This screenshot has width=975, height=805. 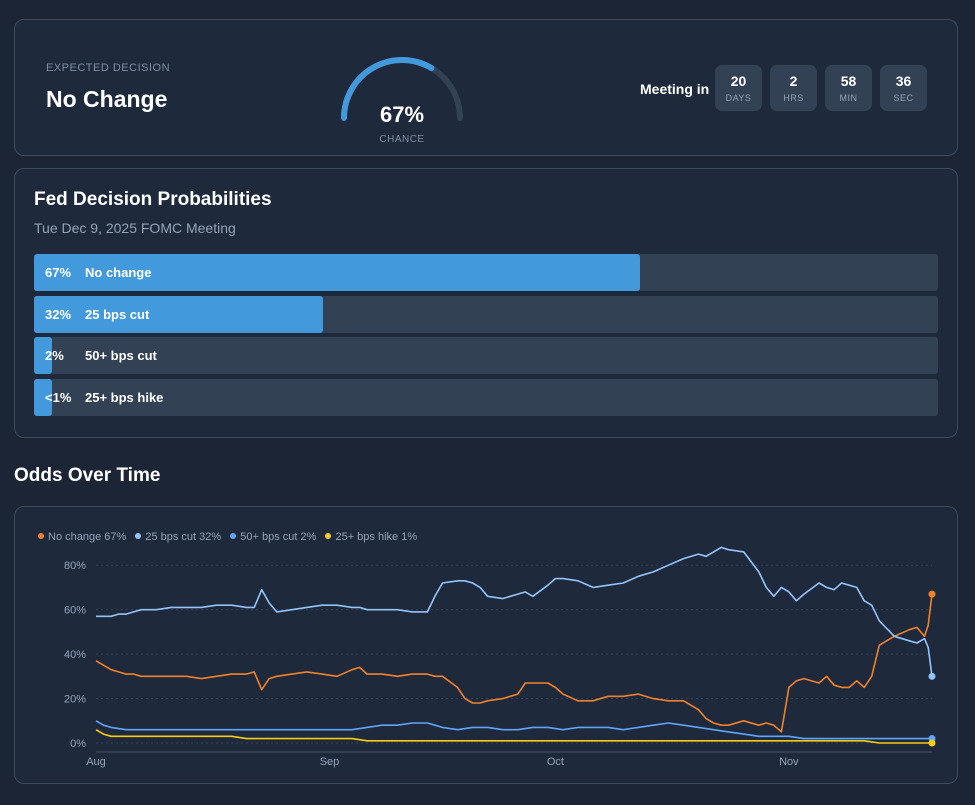 What do you see at coordinates (118, 272) in the screenshot?
I see `probability-label: No change` at bounding box center [118, 272].